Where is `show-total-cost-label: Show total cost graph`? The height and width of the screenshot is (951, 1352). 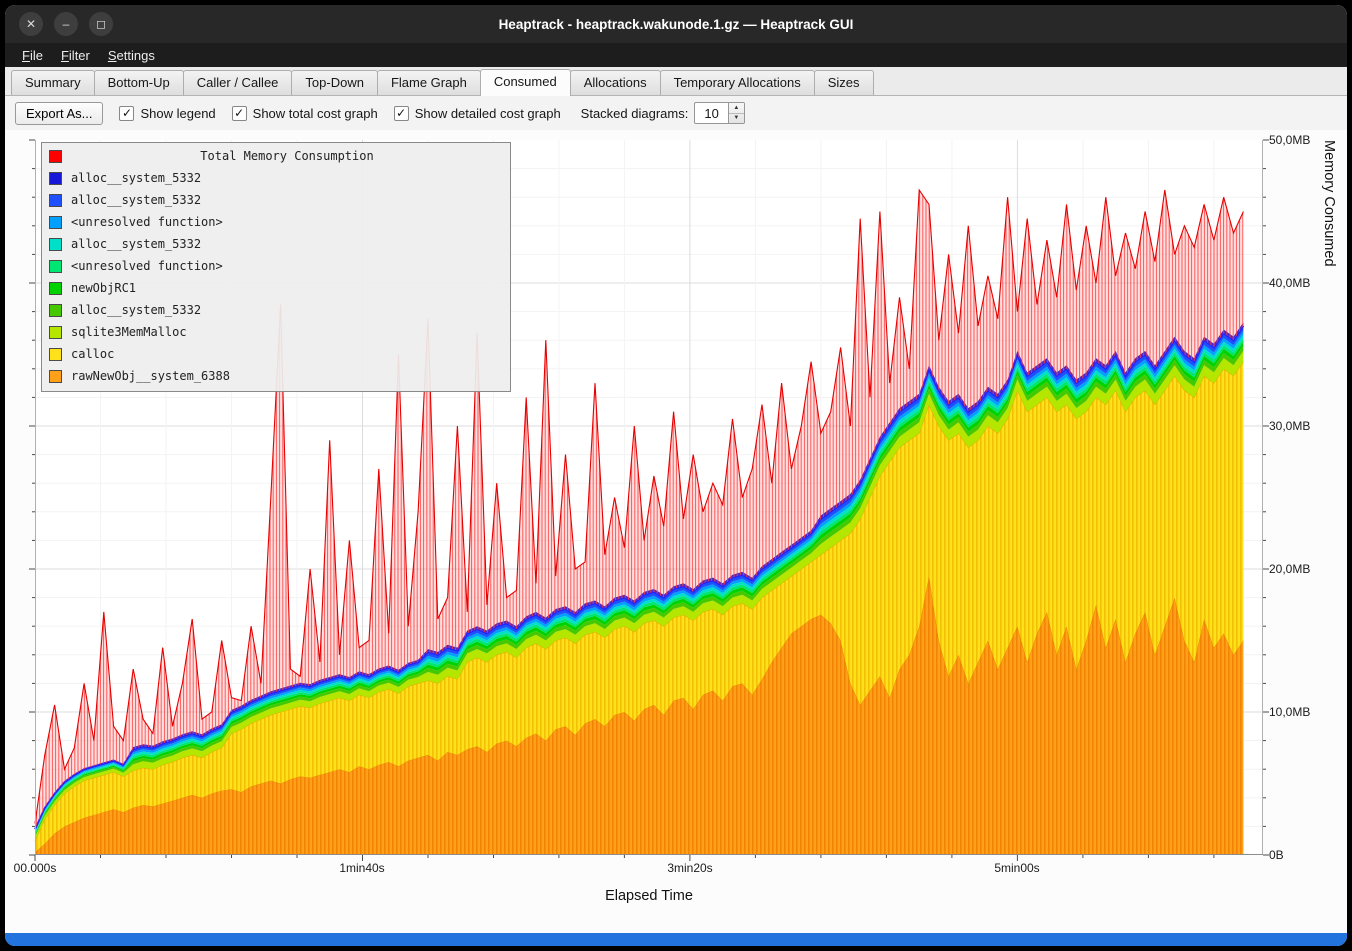
show-total-cost-label: Show total cost graph is located at coordinates (315, 113).